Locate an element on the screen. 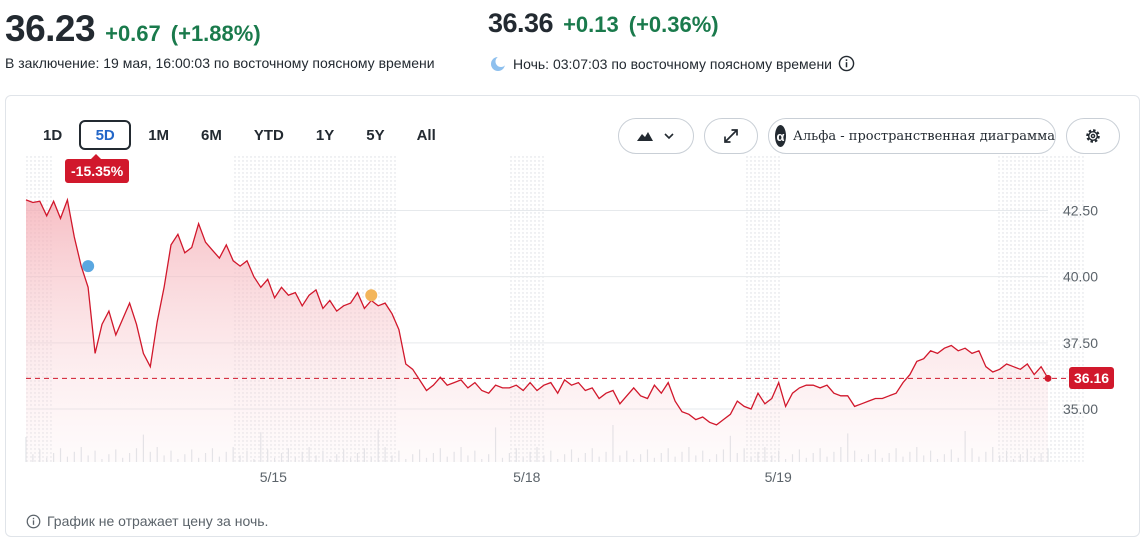 This screenshot has height=545, width=1147. night-change: +0.13 is located at coordinates (591, 24).